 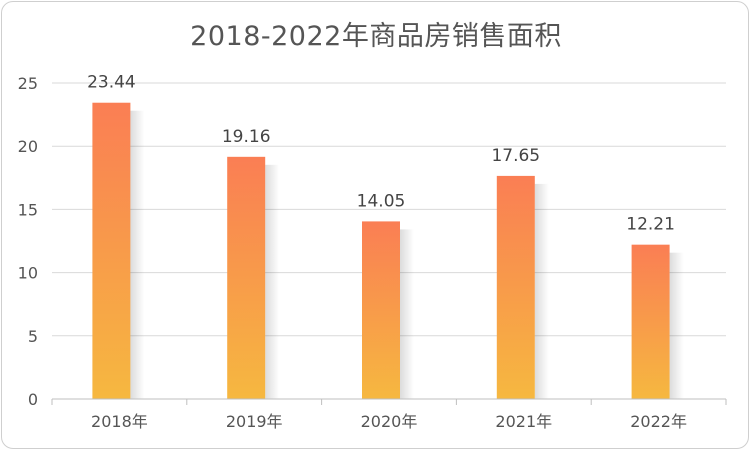 What do you see at coordinates (381, 201) in the screenshot?
I see `data-label: 14.05` at bounding box center [381, 201].